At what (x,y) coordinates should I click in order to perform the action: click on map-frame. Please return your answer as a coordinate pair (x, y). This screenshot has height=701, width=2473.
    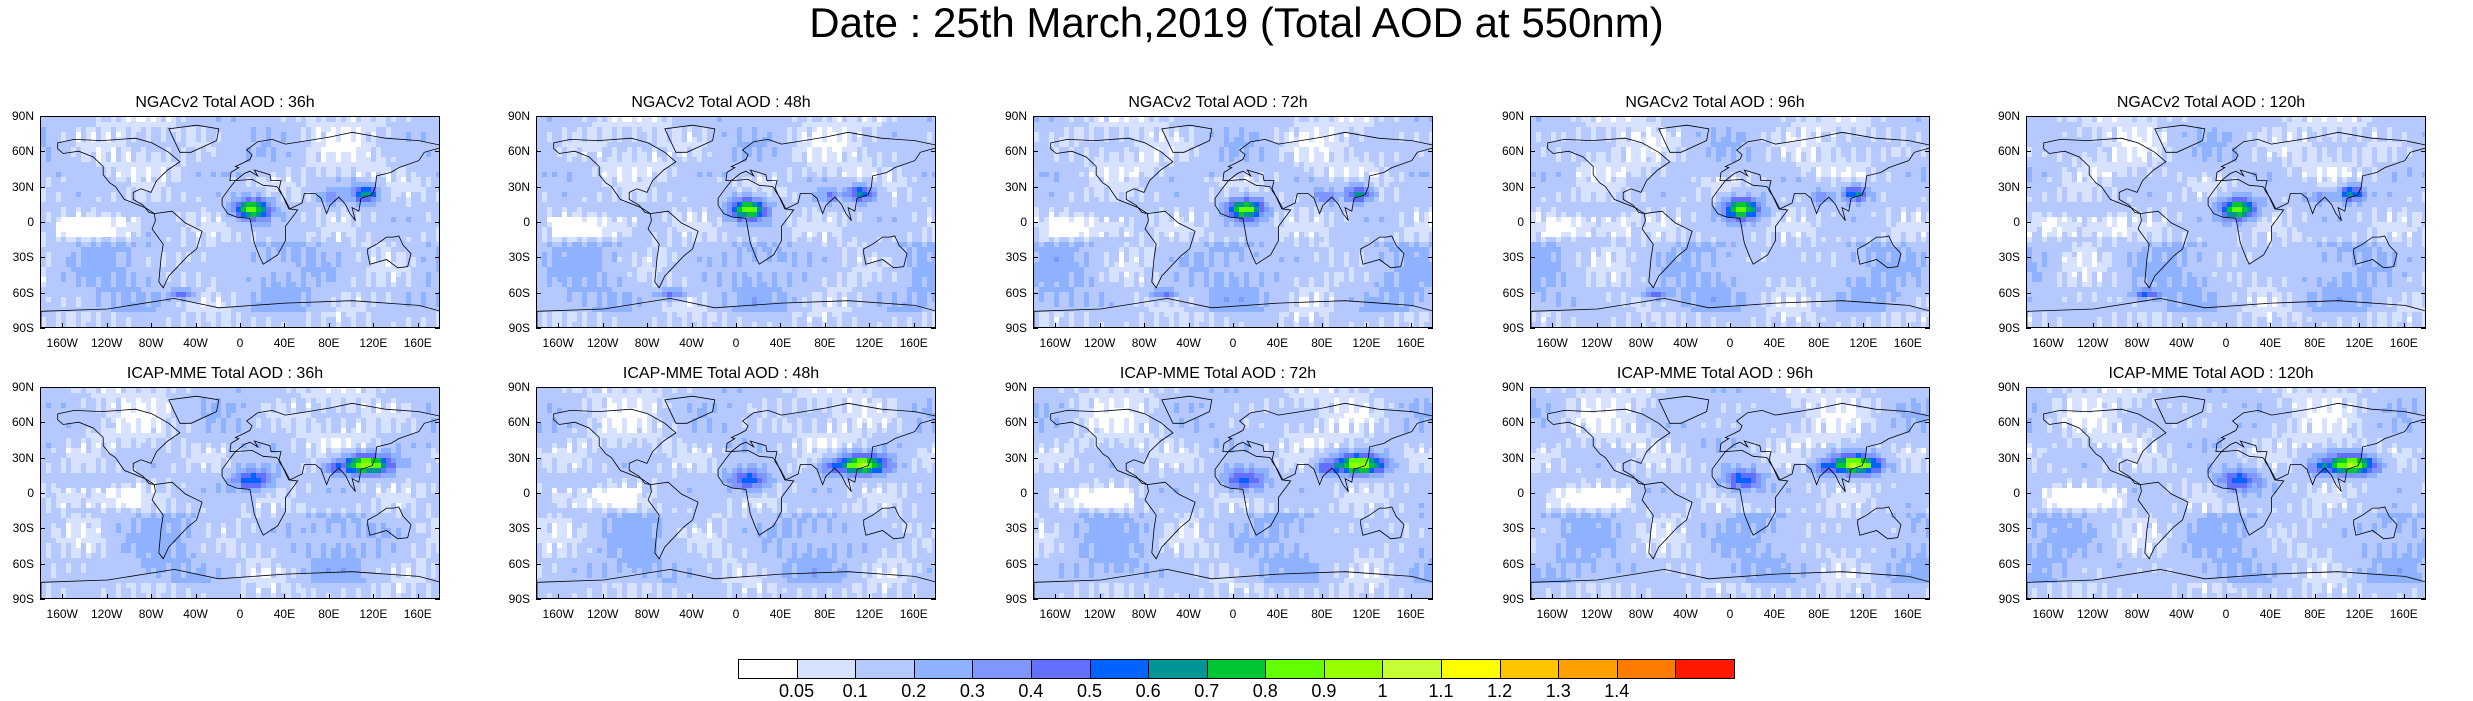
    Looking at the image, I should click on (736, 222).